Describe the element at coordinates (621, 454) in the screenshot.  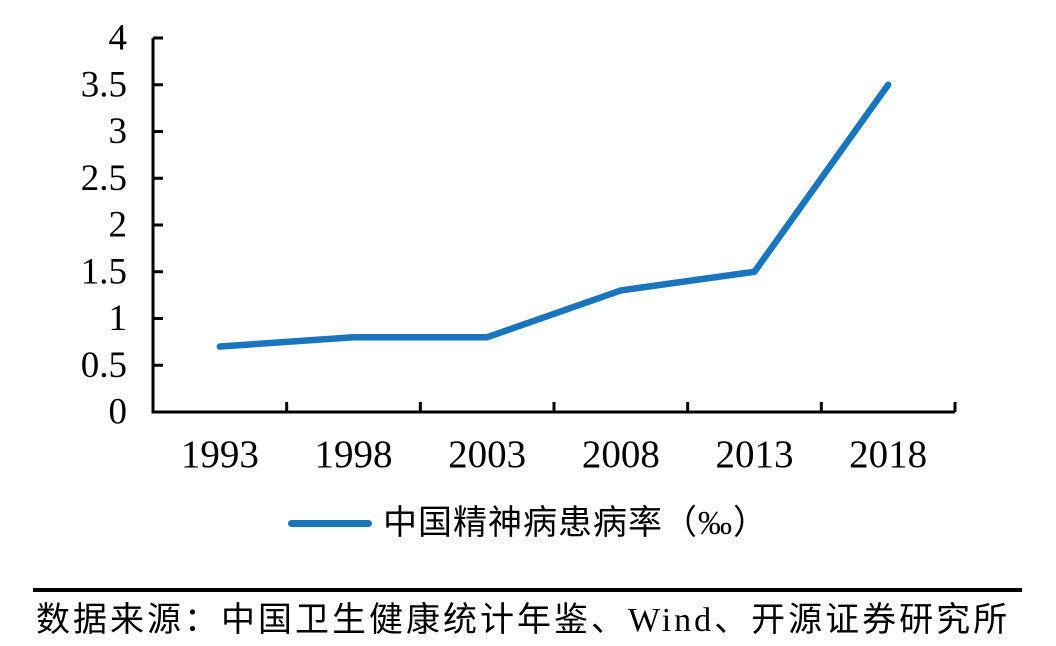
I see `x-tick-label: 2008` at that location.